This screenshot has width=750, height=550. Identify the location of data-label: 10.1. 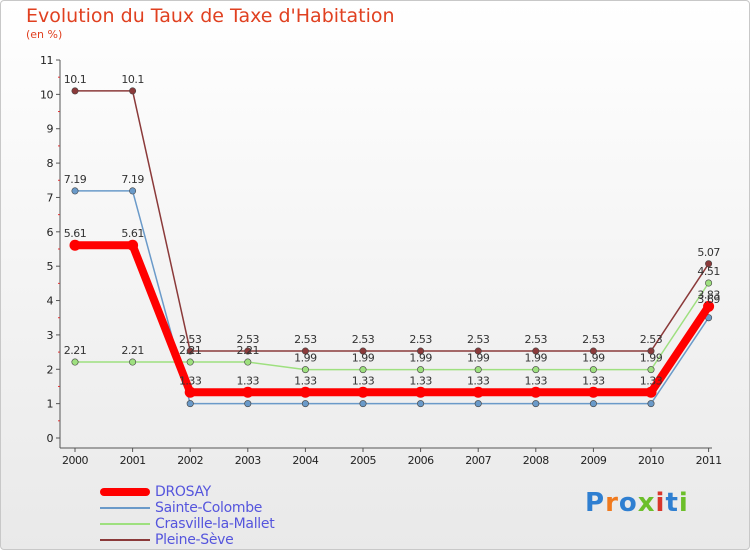
(132, 79).